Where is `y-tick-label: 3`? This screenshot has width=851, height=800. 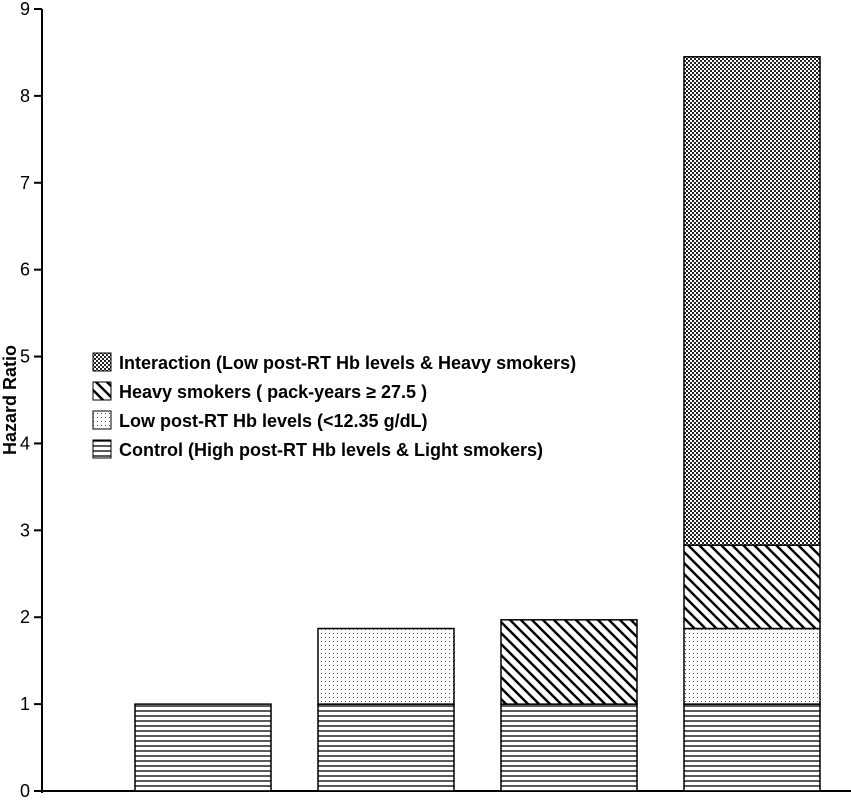 y-tick-label: 3 is located at coordinates (25, 530).